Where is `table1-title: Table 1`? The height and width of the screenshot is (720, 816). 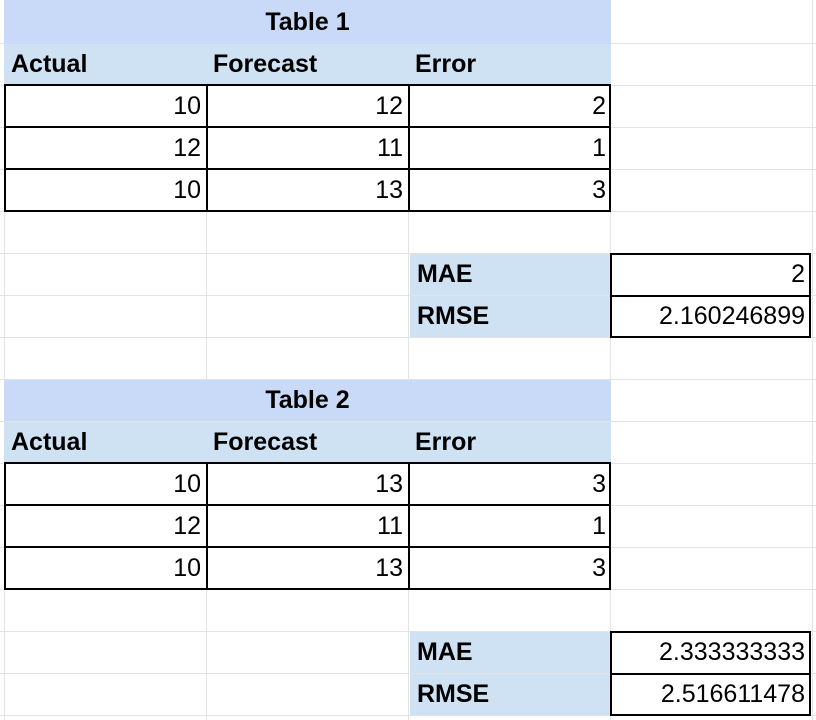 table1-title: Table 1 is located at coordinates (307, 22).